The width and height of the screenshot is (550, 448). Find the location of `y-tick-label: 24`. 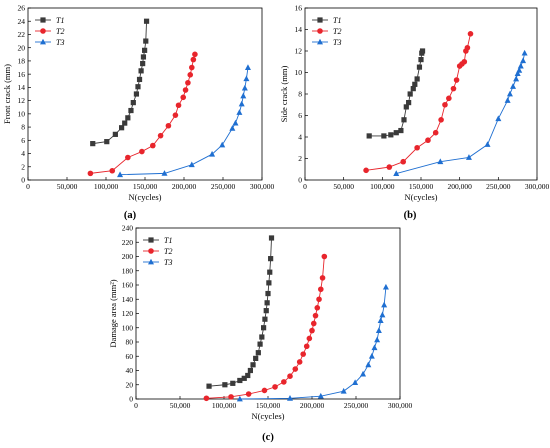

y-tick-label: 24 is located at coordinates (22, 21).